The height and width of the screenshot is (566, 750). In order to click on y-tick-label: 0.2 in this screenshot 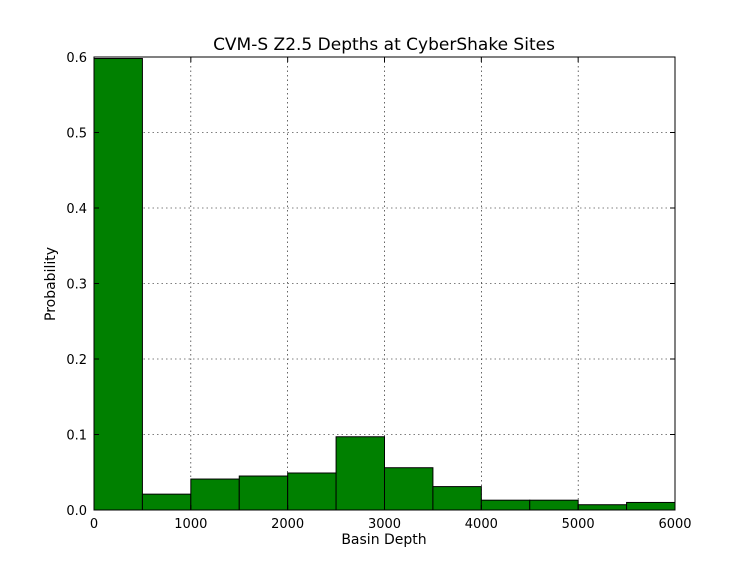, I will do `click(76, 360)`.